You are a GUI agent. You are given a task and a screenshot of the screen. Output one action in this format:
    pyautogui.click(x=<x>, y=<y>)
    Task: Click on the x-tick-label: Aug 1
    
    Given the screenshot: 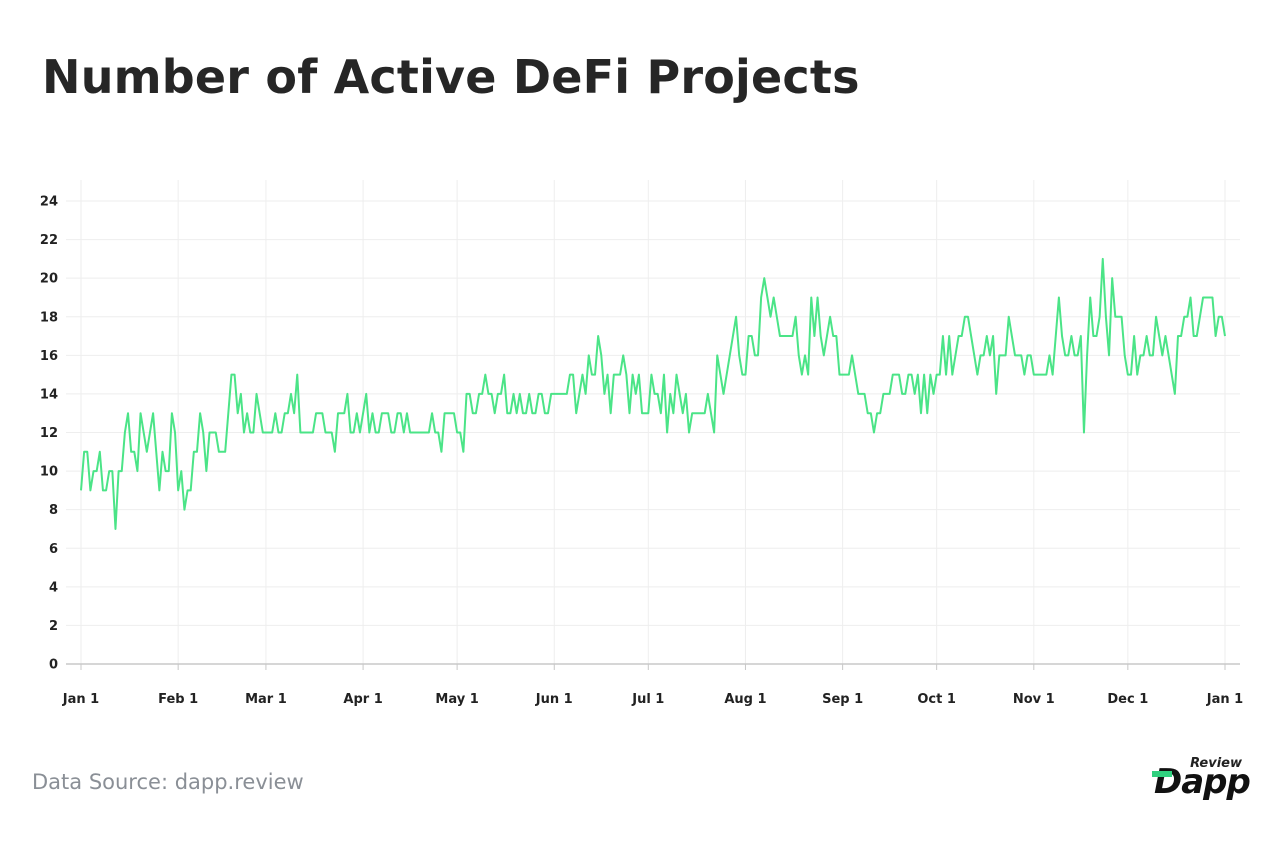 What is the action you would take?
    pyautogui.click(x=745, y=699)
    